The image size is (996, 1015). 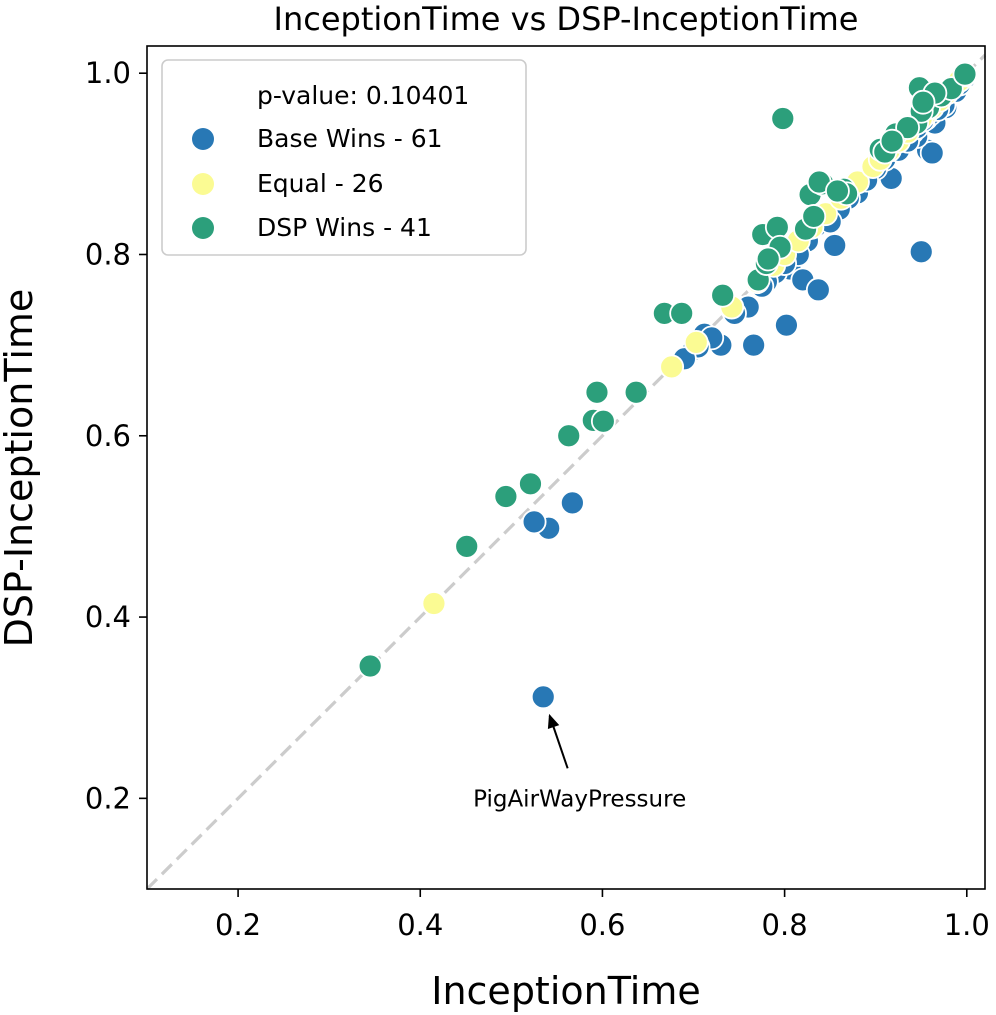 What do you see at coordinates (108, 436) in the screenshot?
I see `y-tick-label: 0.6` at bounding box center [108, 436].